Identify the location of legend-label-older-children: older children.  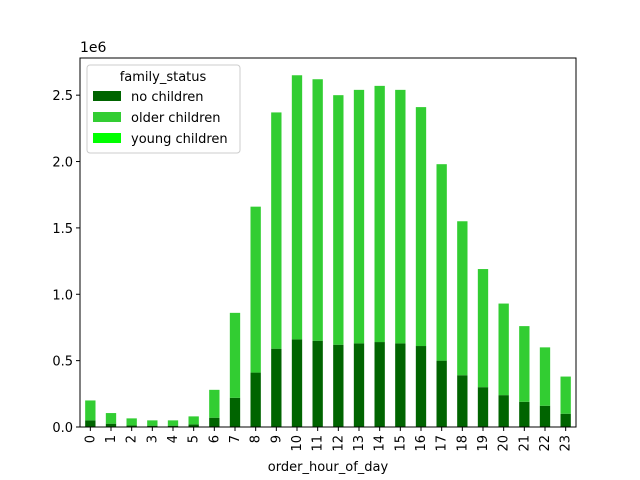
(175, 118).